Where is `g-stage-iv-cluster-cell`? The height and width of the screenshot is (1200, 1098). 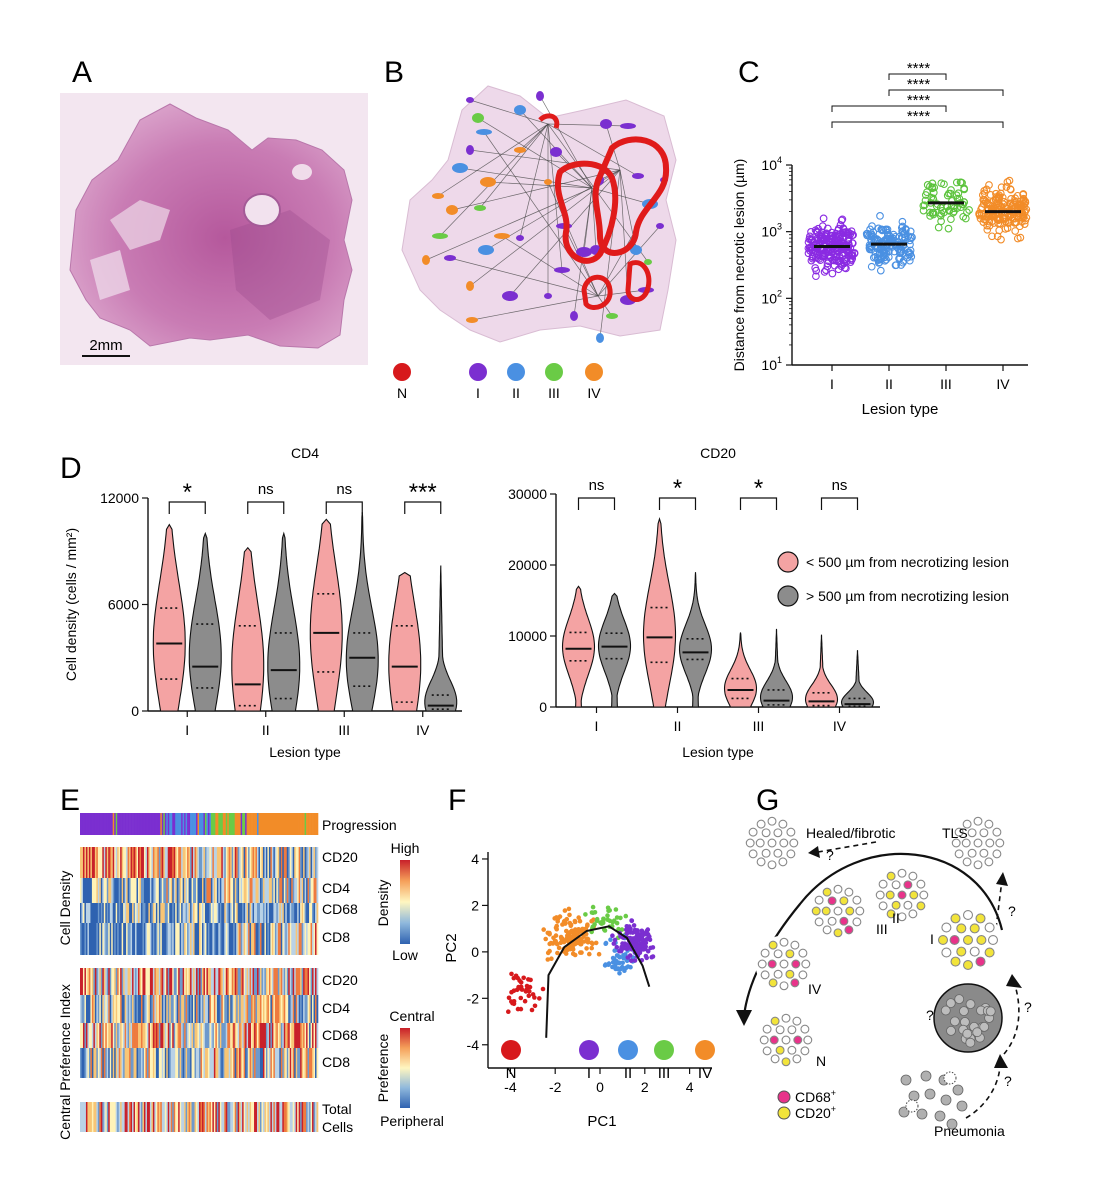 g-stage-iv-cluster-cell is located at coordinates (784, 986).